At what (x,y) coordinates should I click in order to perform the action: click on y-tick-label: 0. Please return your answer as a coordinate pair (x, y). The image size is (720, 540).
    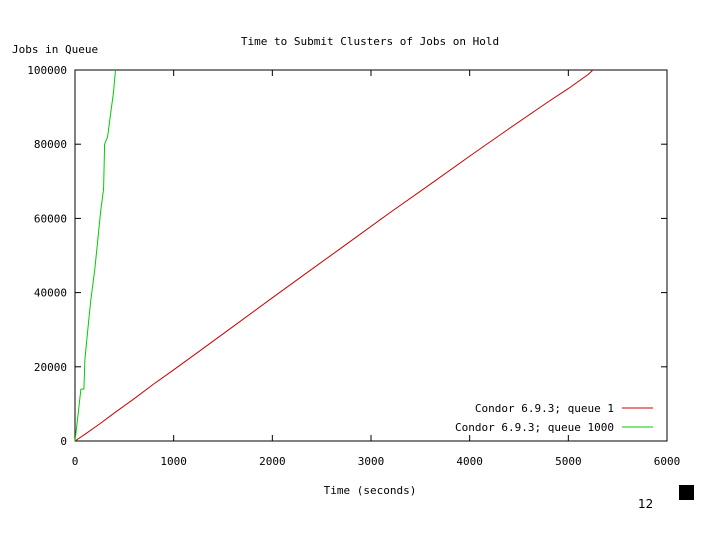
    Looking at the image, I should click on (63, 441).